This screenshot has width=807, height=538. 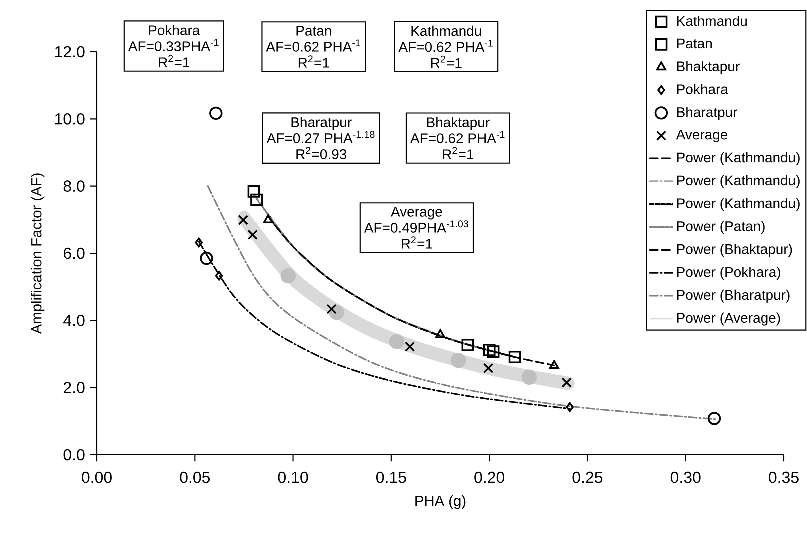 I want to click on text: AF=0.62 PHA$^{-1}$, so click(x=313, y=46).